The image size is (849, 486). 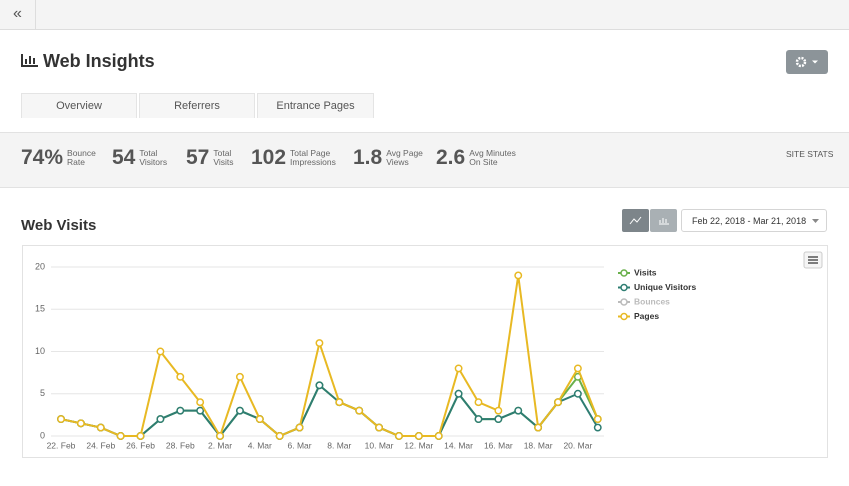 I want to click on tab: Entrance Pages, so click(x=315, y=105).